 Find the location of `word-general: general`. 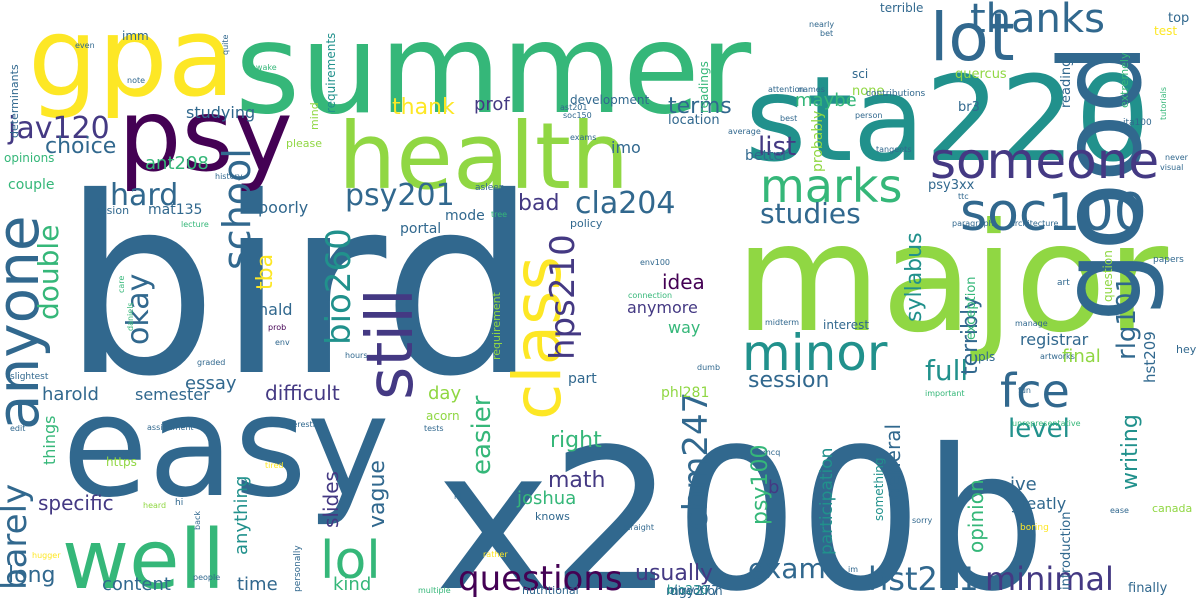

word-general: general is located at coordinates (893, 462).